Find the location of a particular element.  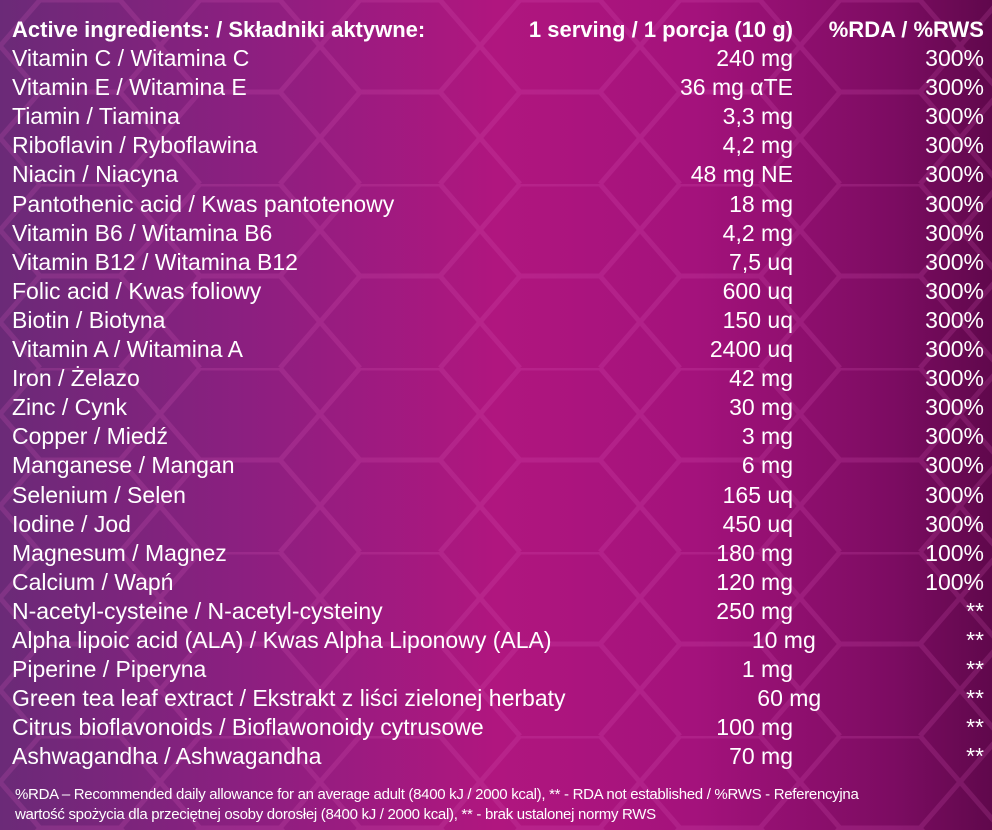

table-row: Vitamin A / Witamina A 2400 uq 300% is located at coordinates (498, 349).